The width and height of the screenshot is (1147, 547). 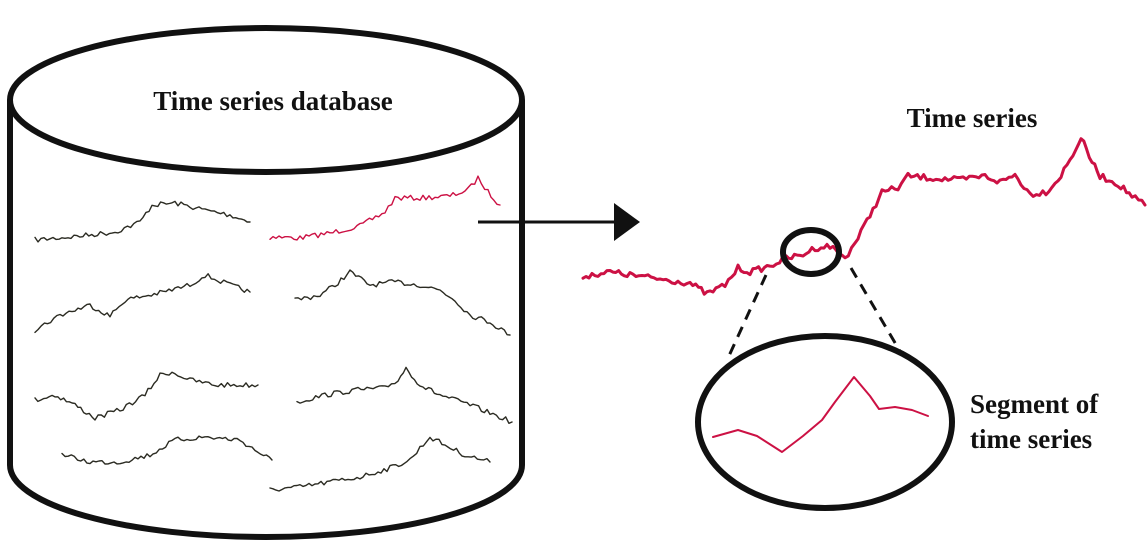 What do you see at coordinates (972, 118) in the screenshot?
I see `time-series-label: Time series` at bounding box center [972, 118].